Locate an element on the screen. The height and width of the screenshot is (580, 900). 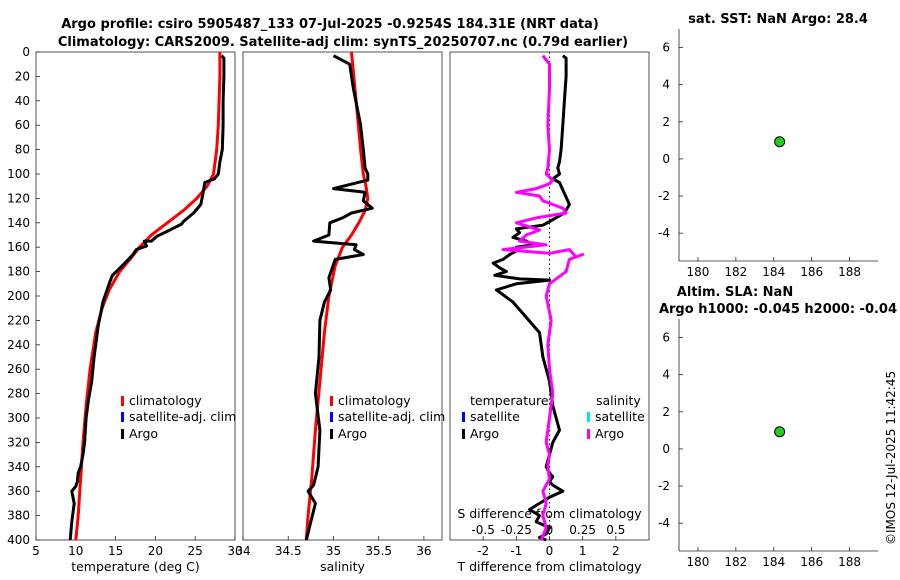
legend-satellite-adj-swatch is located at coordinates (331, 417).